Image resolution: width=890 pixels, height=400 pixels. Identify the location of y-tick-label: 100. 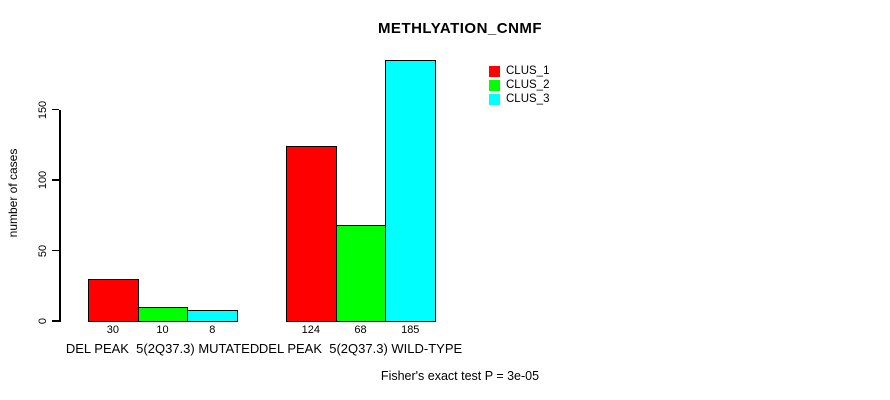
(43, 180).